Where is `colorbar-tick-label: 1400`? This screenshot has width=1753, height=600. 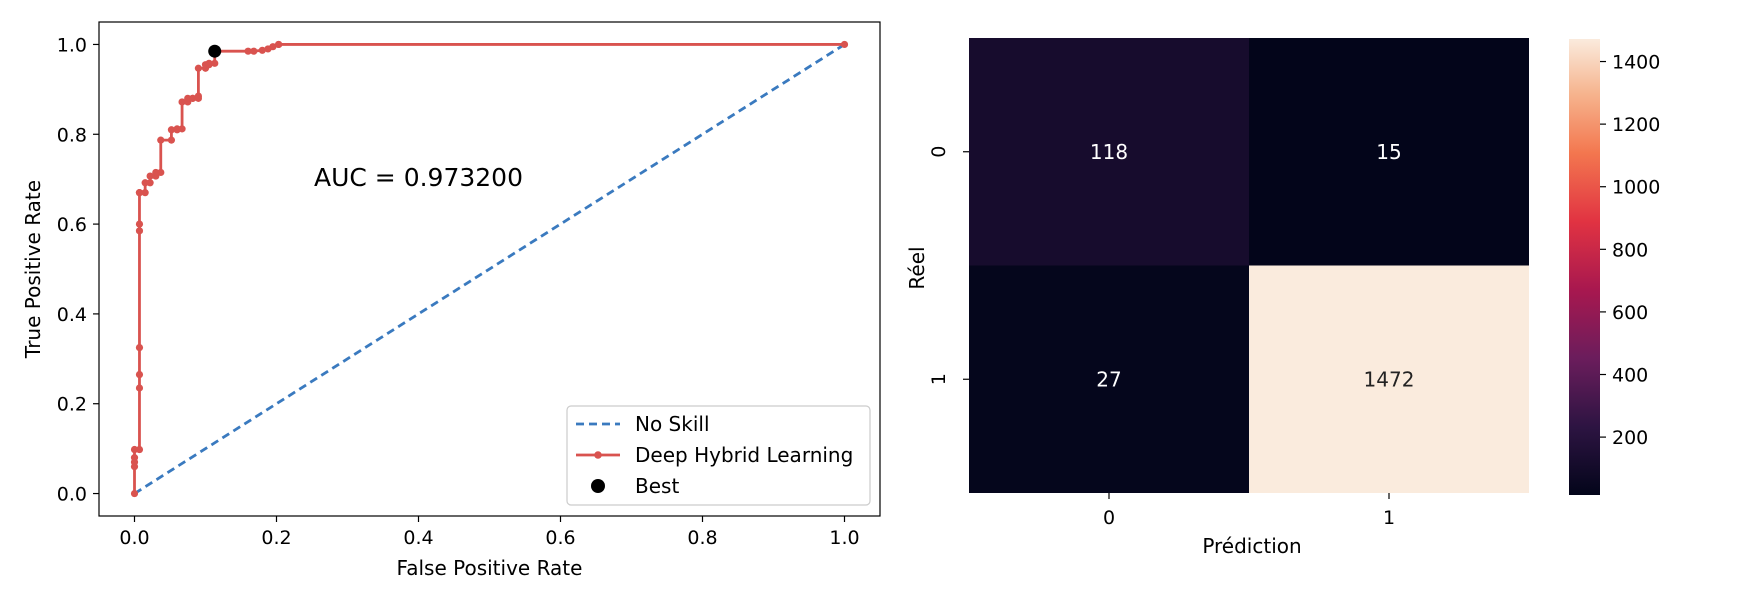 colorbar-tick-label: 1400 is located at coordinates (1636, 63).